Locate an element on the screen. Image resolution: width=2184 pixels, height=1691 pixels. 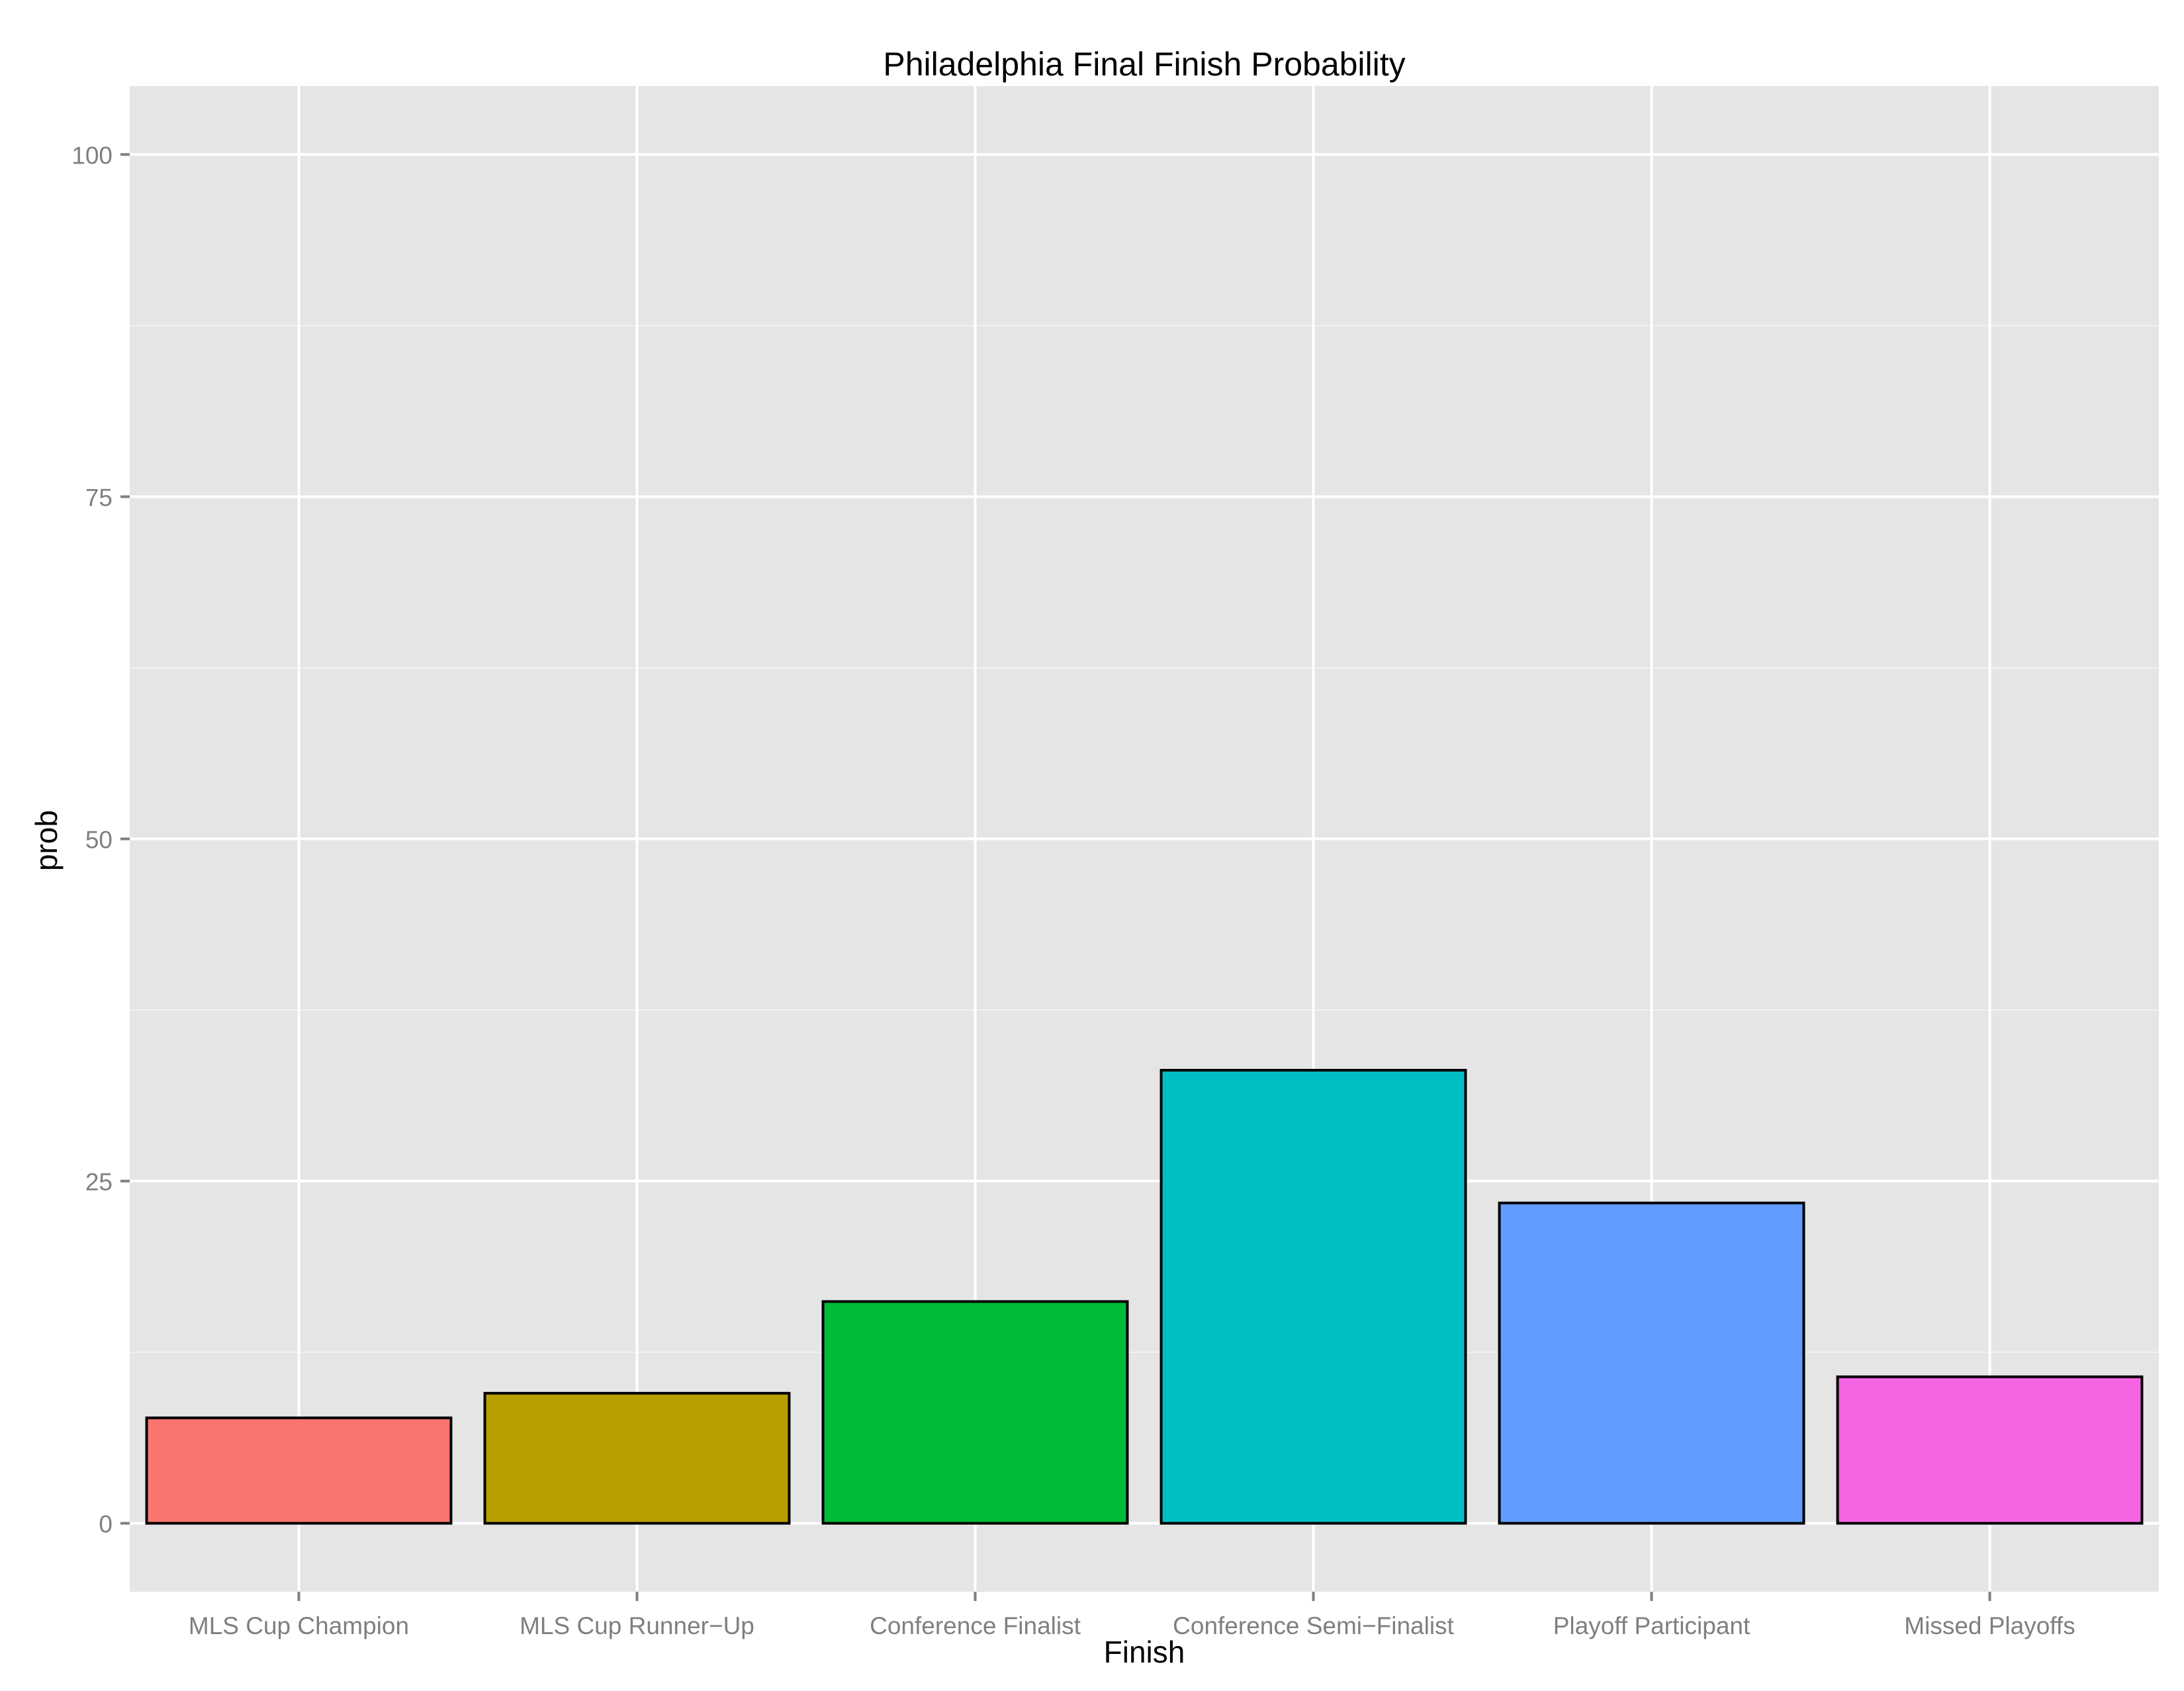
x-tick-label: Missed Playoffs is located at coordinates (1989, 1625).